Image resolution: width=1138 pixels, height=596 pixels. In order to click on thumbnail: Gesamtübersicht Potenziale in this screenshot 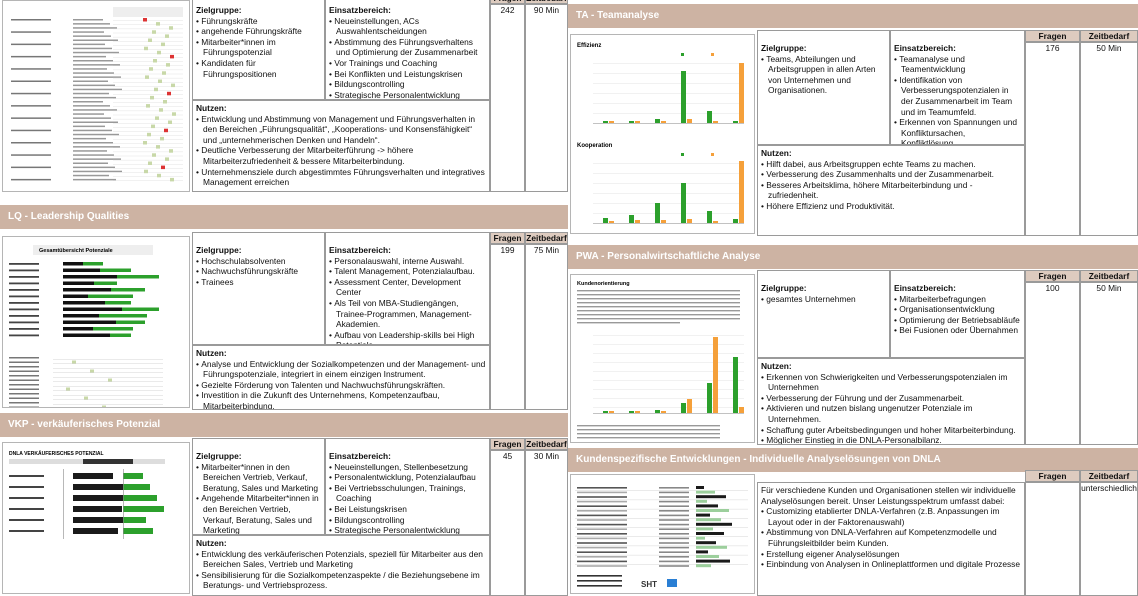, I will do `click(96, 322)`.